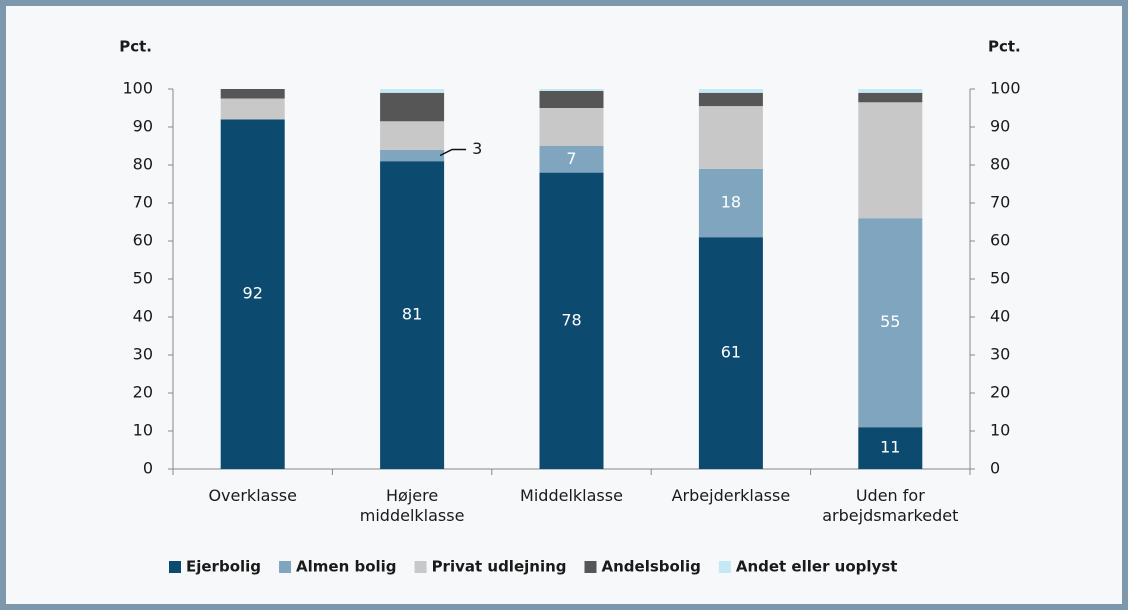 This screenshot has width=1128, height=610. Describe the element at coordinates (143, 354) in the screenshot. I see `y-tick-label: 30` at that location.